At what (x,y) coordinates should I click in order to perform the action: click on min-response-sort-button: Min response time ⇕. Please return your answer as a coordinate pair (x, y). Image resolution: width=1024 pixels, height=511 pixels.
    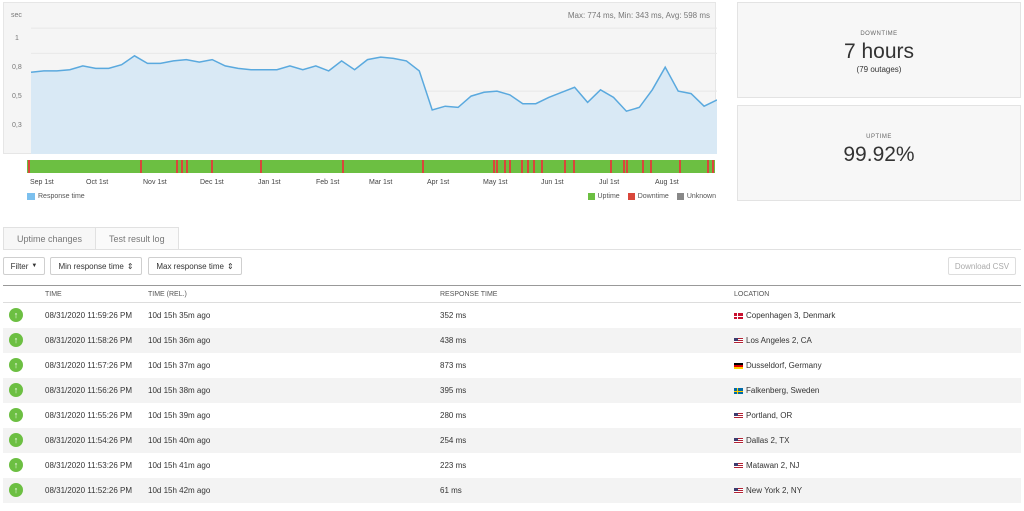
    Looking at the image, I should click on (96, 266).